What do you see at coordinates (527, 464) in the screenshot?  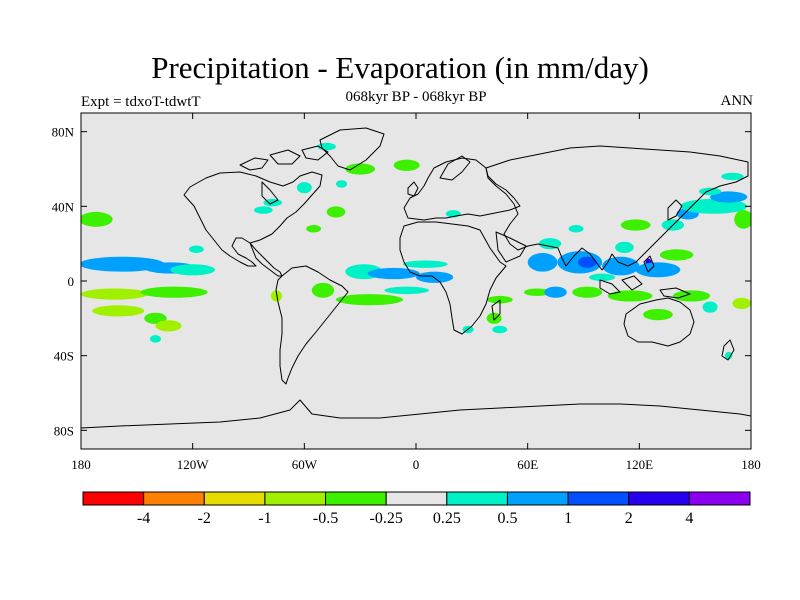 I see `lon-tick-label: 60E` at bounding box center [527, 464].